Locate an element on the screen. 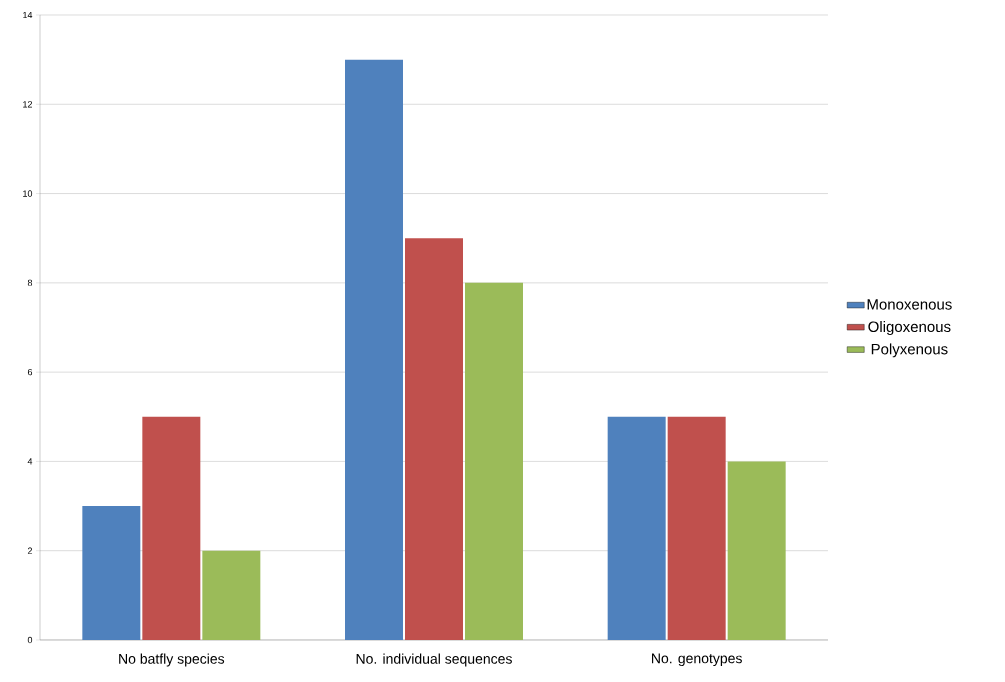 This screenshot has width=1005, height=682. x-tick-label: No. genotypes is located at coordinates (697, 660).